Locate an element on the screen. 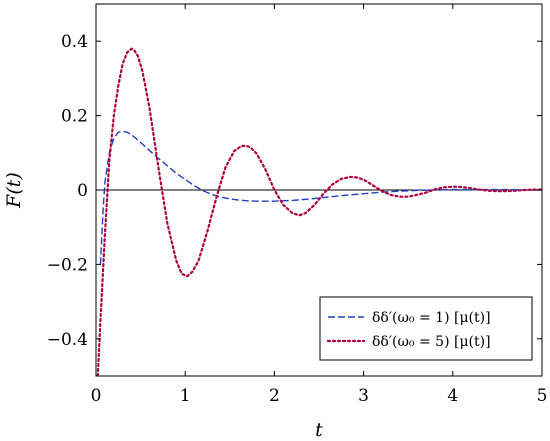 The image size is (550, 441). legend-box is located at coordinates (426, 328).